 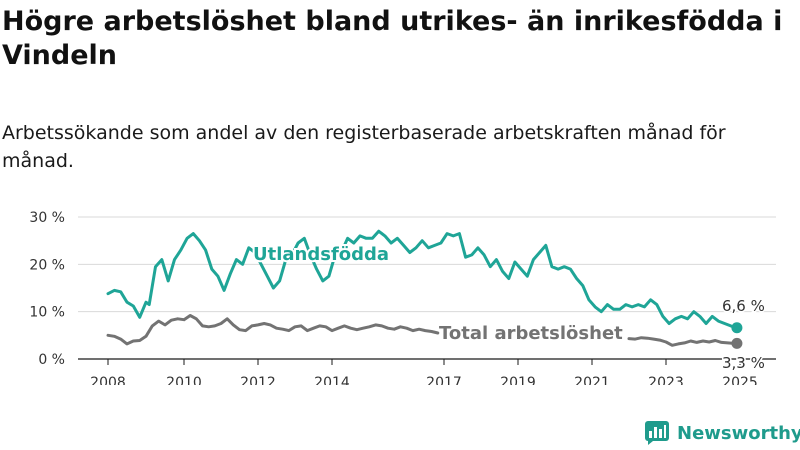 What do you see at coordinates (47, 313) in the screenshot?
I see `y-tick-label: 10 %` at bounding box center [47, 313].